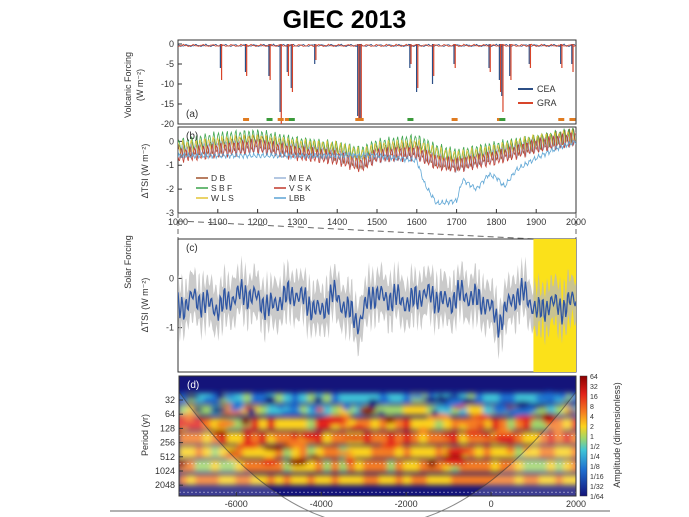 The height and width of the screenshot is (517, 689). I want to click on holocene-uncertainty-band, so click(377, 307).